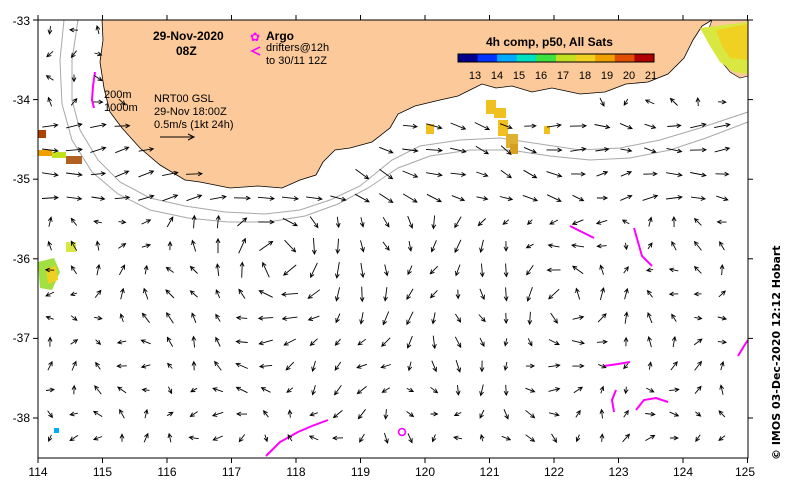  What do you see at coordinates (360, 472) in the screenshot?
I see `lon-tick: 119` at bounding box center [360, 472].